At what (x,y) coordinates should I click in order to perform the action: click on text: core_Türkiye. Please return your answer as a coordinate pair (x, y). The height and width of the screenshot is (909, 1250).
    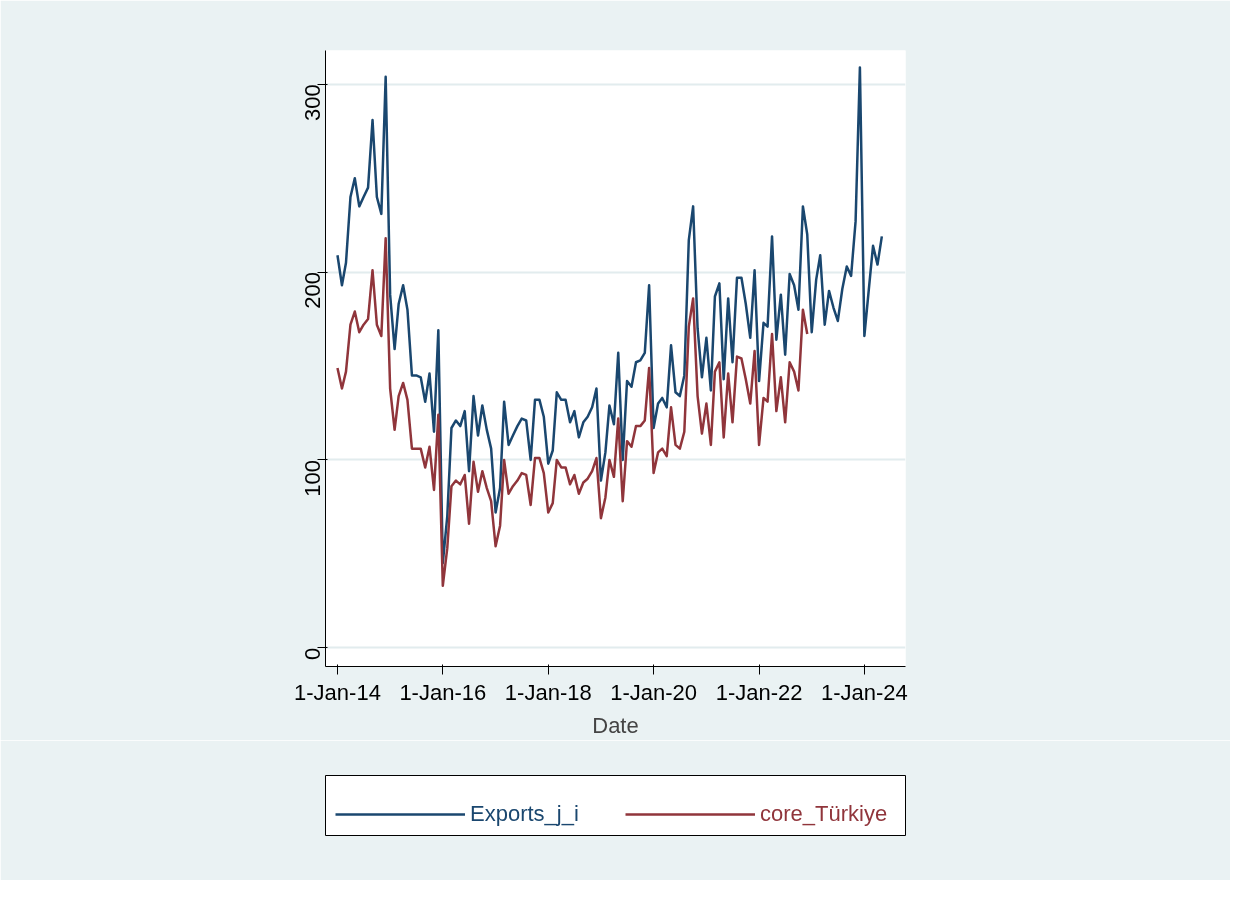
    Looking at the image, I should click on (824, 814).